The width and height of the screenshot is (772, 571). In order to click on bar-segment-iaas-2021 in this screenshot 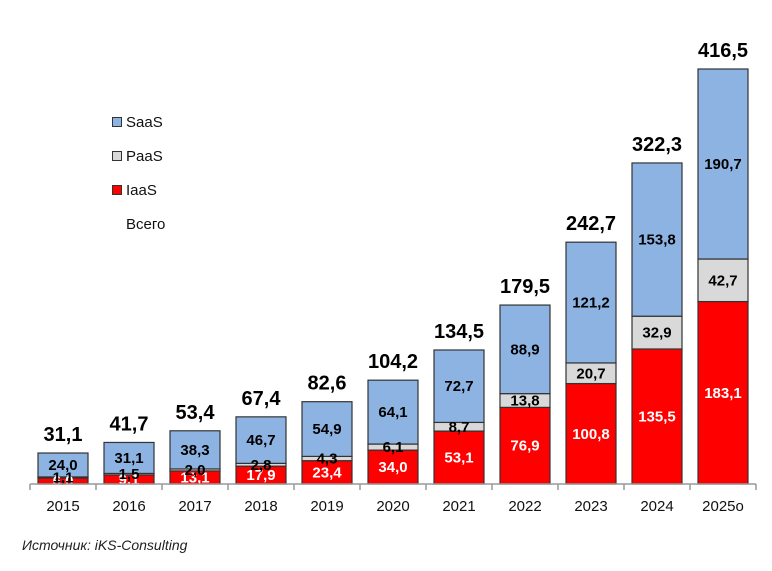, I will do `click(459, 457)`.